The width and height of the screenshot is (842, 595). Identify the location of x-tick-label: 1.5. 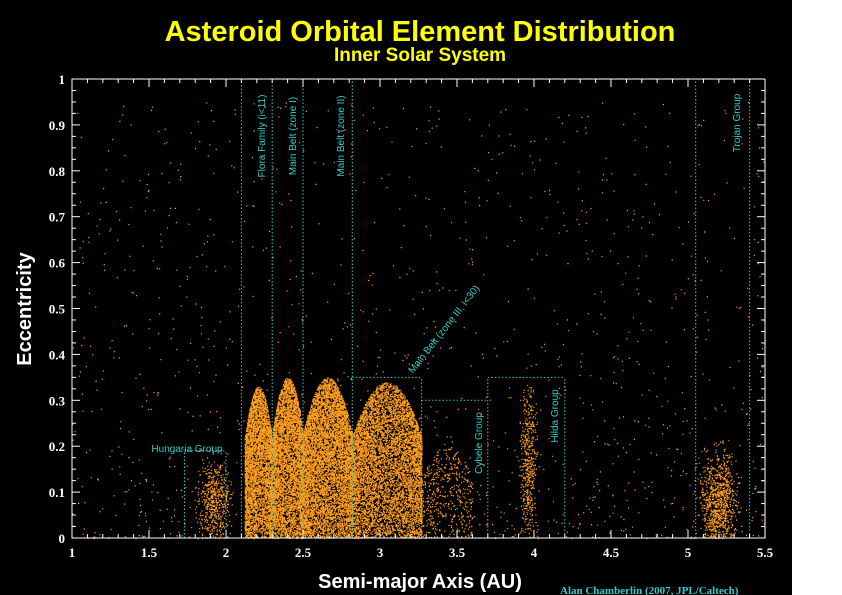
(149, 552).